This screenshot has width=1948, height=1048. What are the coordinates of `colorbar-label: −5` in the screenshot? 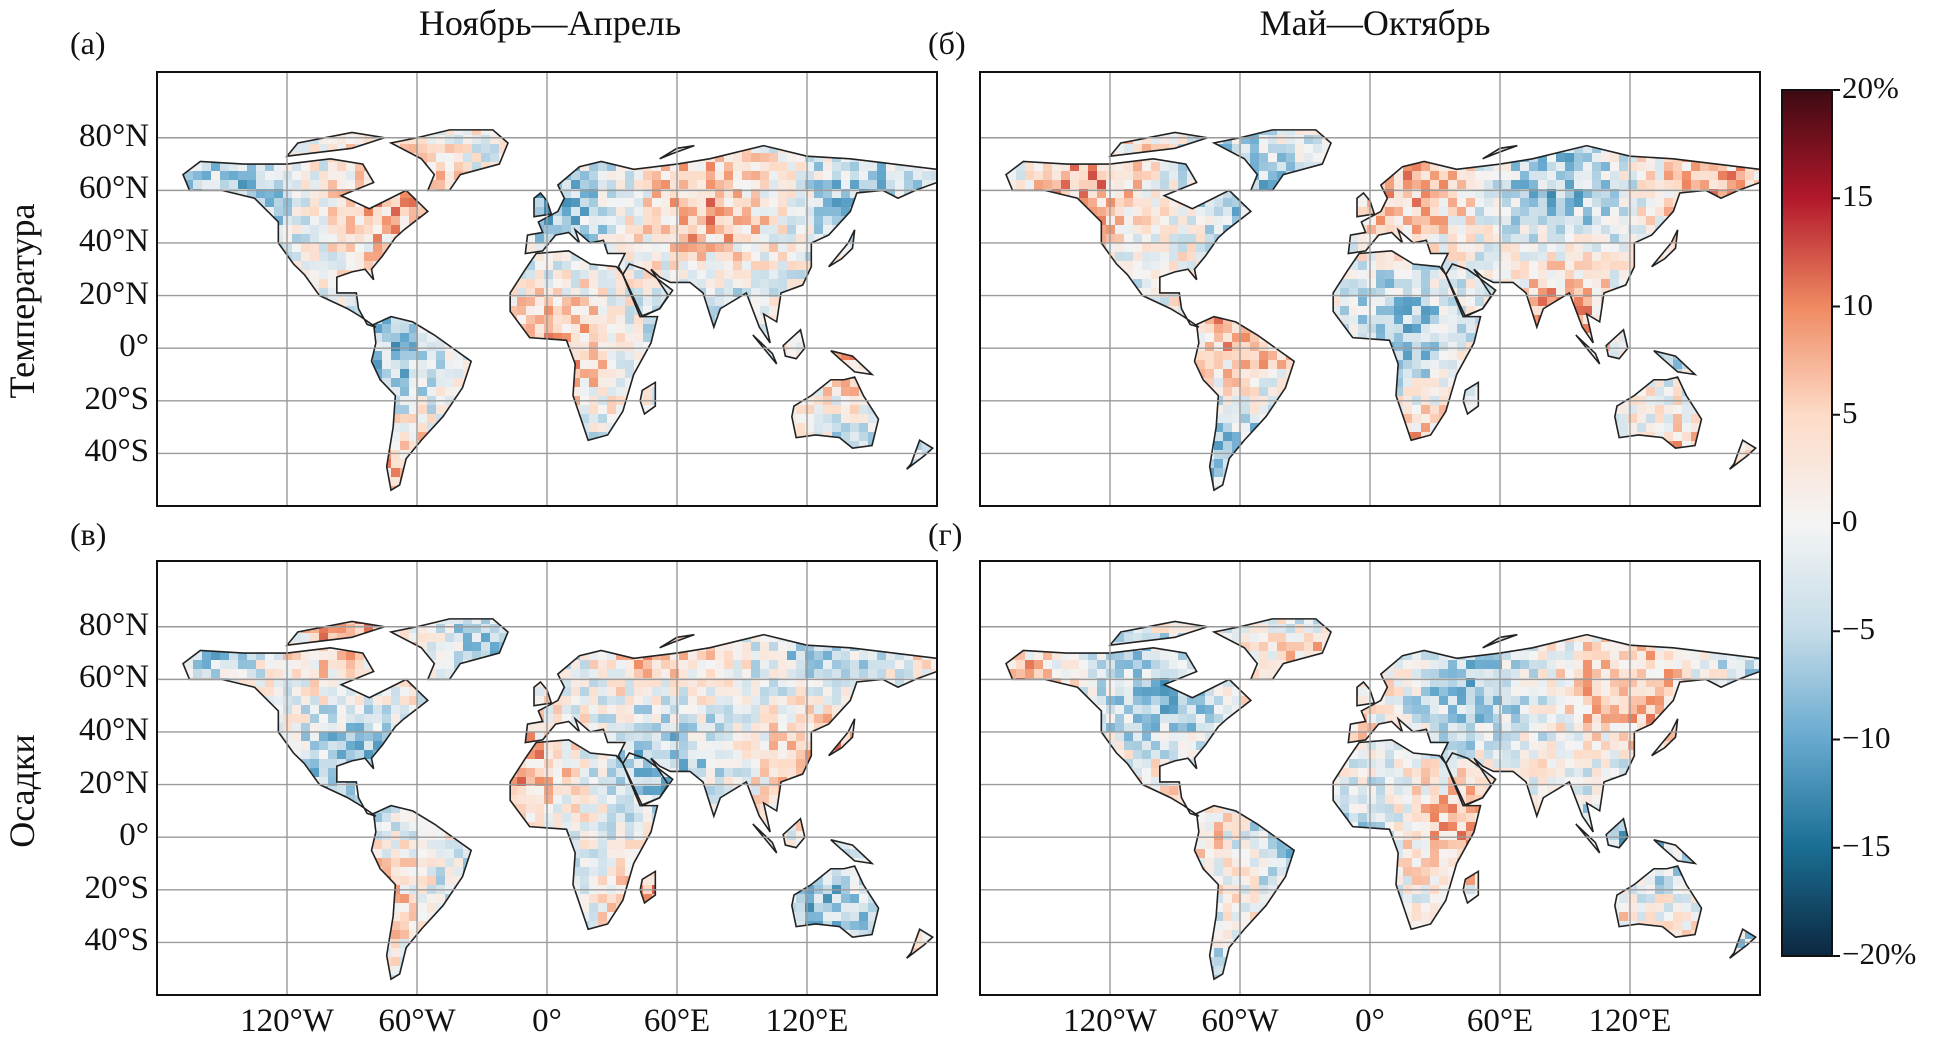 It's located at (1858, 629).